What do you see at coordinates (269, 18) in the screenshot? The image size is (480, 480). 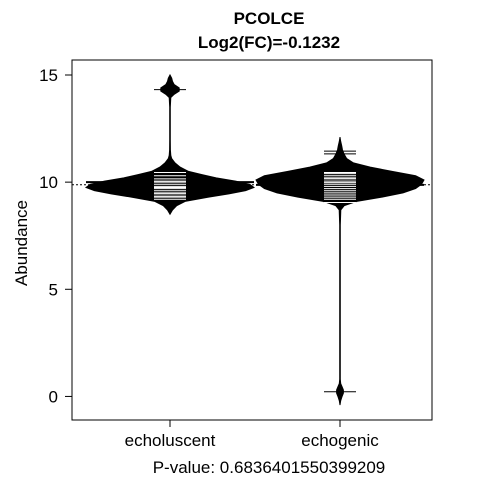 I see `chart-title: PCOLCE` at bounding box center [269, 18].